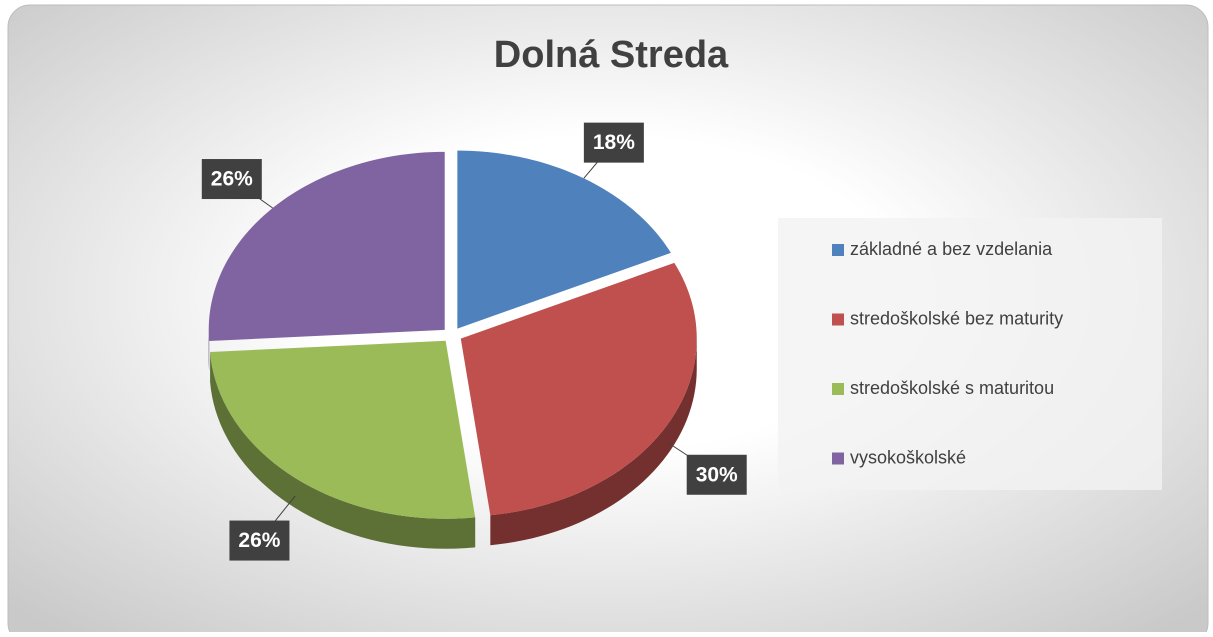  I want to click on chart-title: Dolná Streda, so click(611, 55).